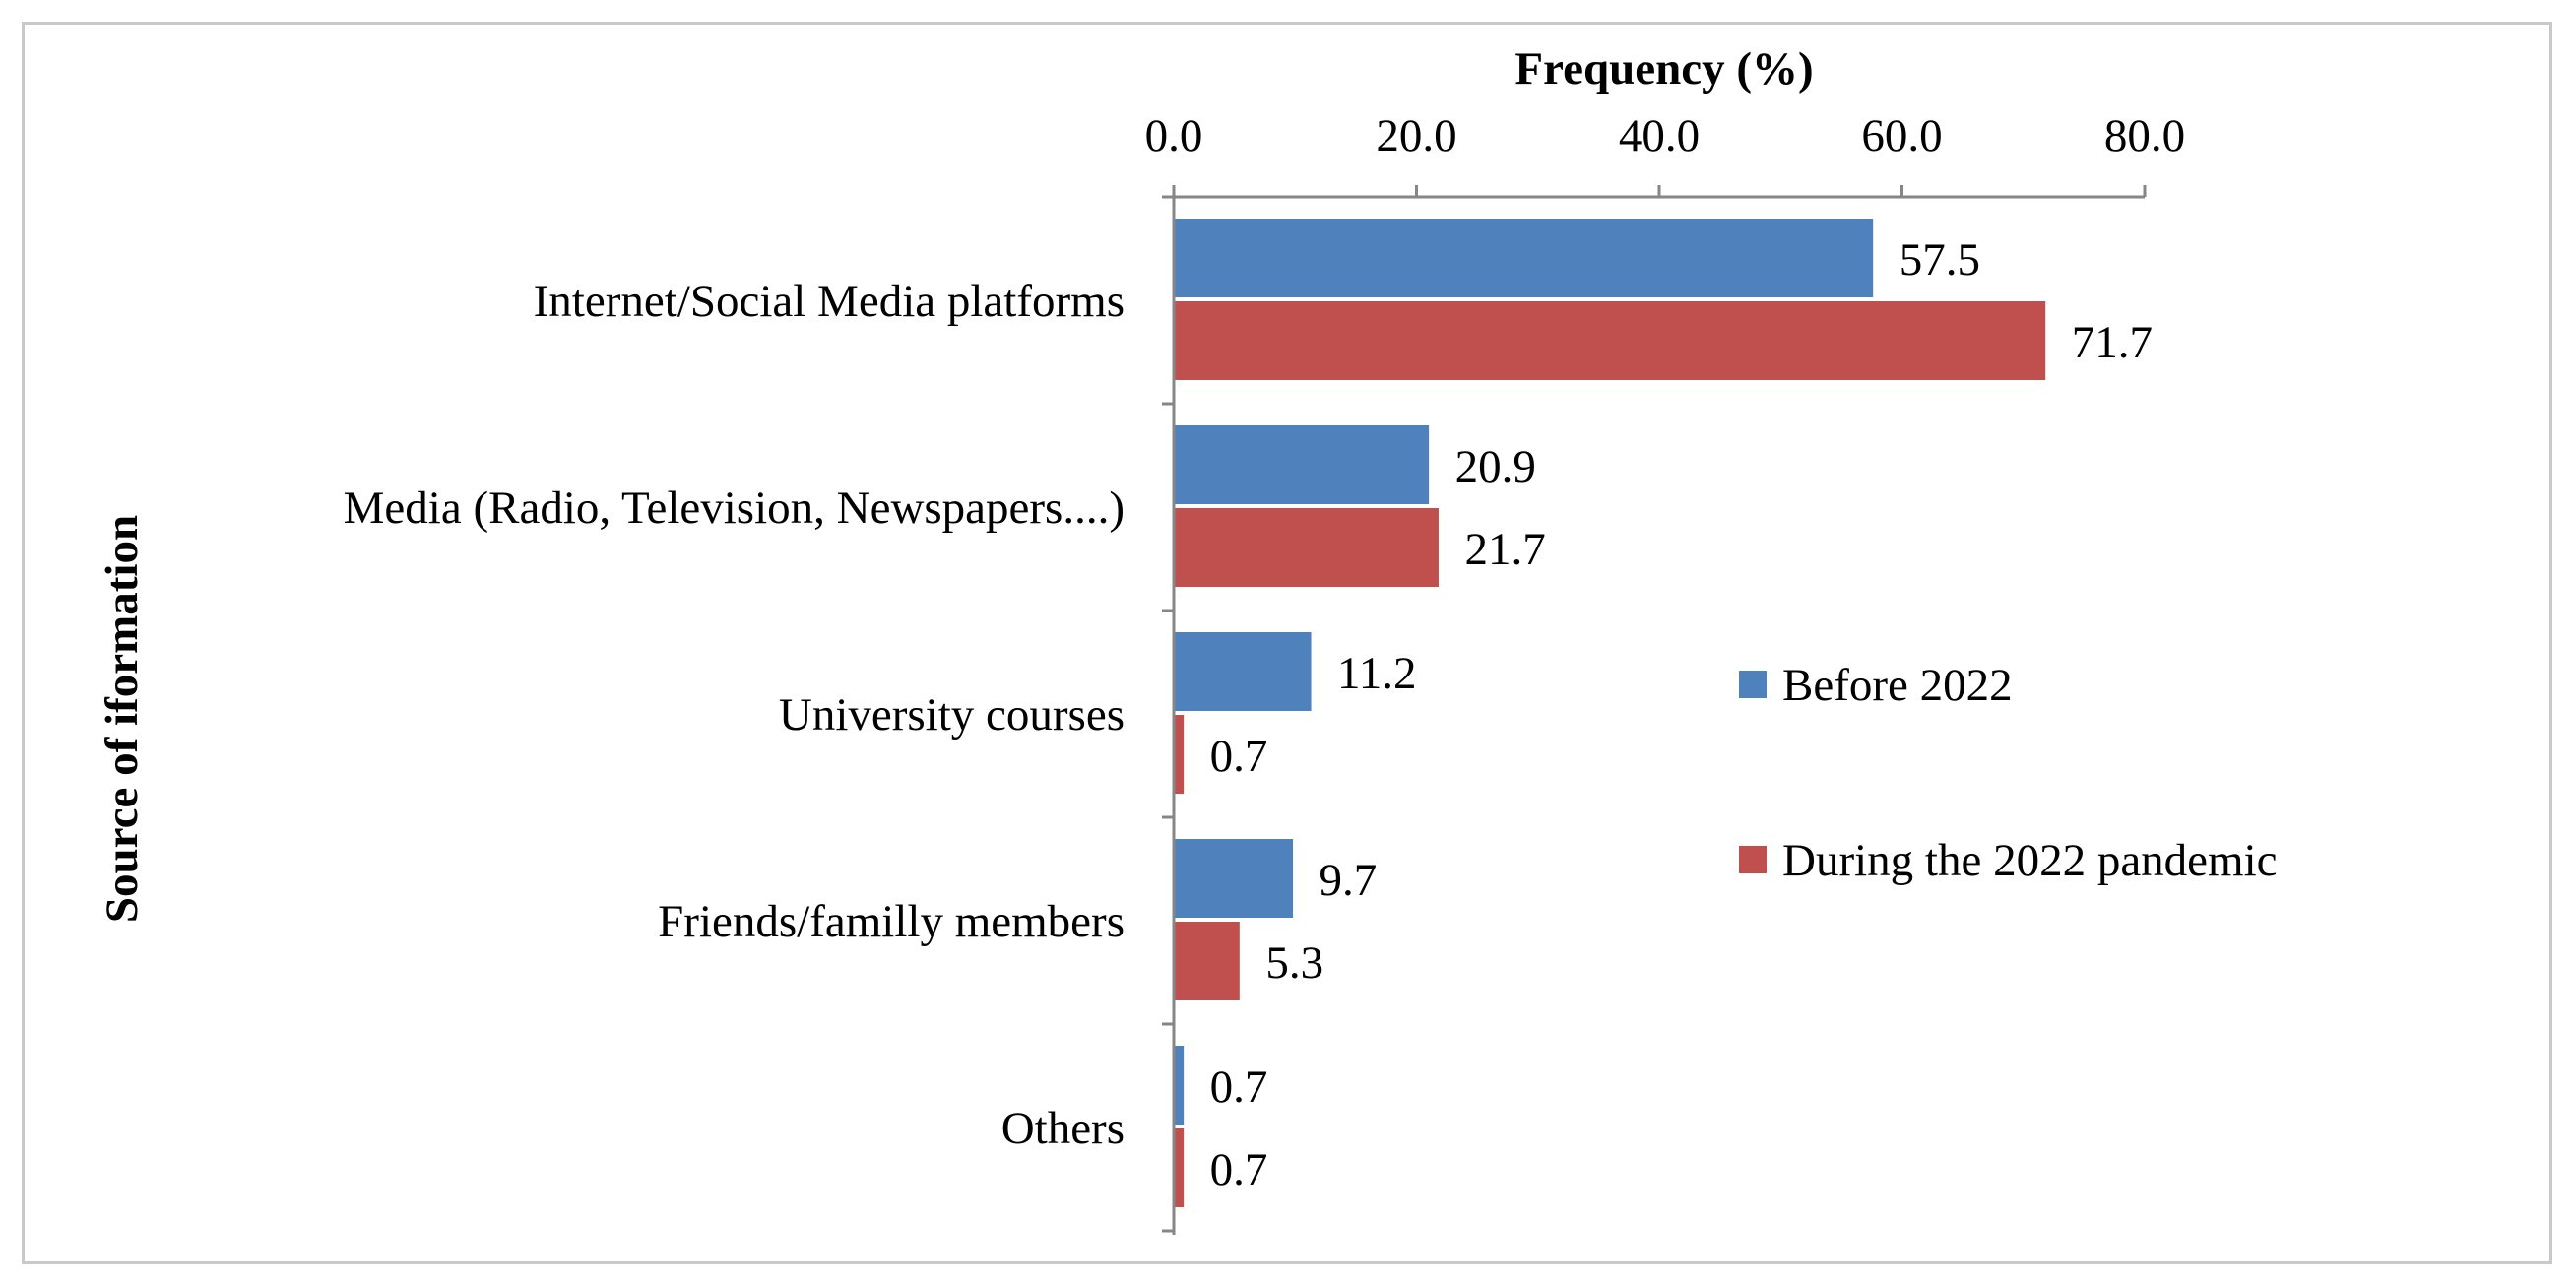 The height and width of the screenshot is (1288, 2576). Describe the element at coordinates (2030, 860) in the screenshot. I see `legend-label: During the 2022 pandemic` at that location.